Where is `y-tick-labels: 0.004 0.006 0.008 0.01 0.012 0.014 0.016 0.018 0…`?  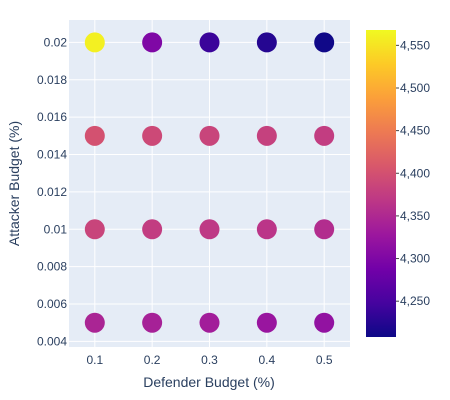 y-tick-labels: 0.004 0.006 0.008 0.01 0.012 0.014 0.016 0.018 0… is located at coordinates (52, 191).